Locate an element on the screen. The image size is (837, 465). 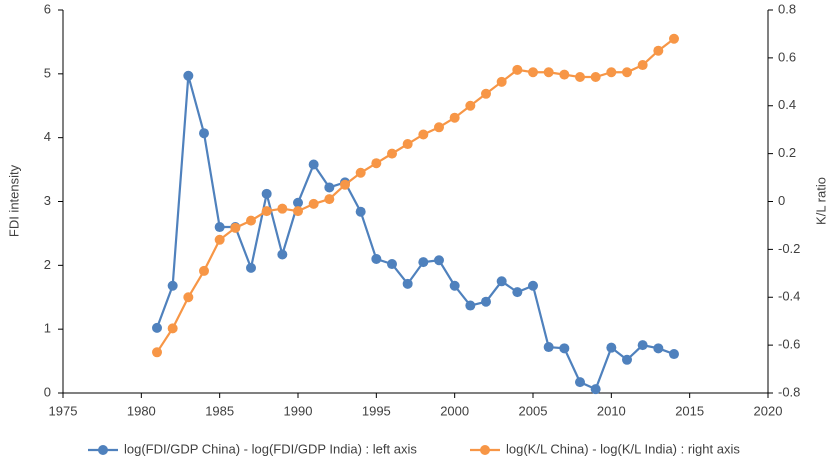
x-tick-label: 2000 is located at coordinates (454, 410).